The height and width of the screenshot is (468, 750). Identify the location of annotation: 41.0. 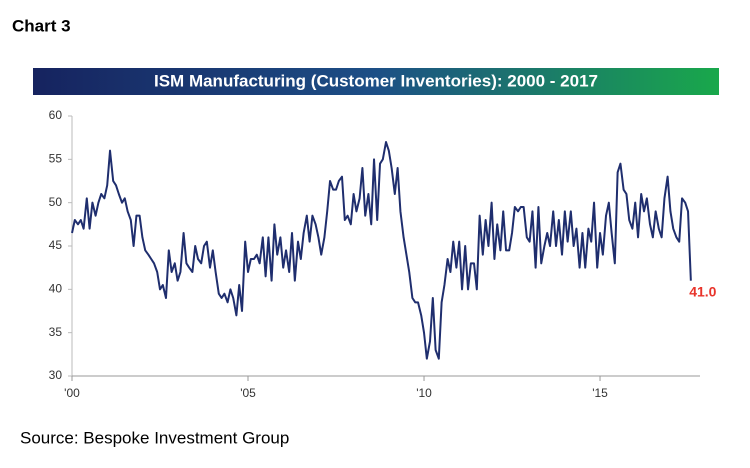
(702, 291).